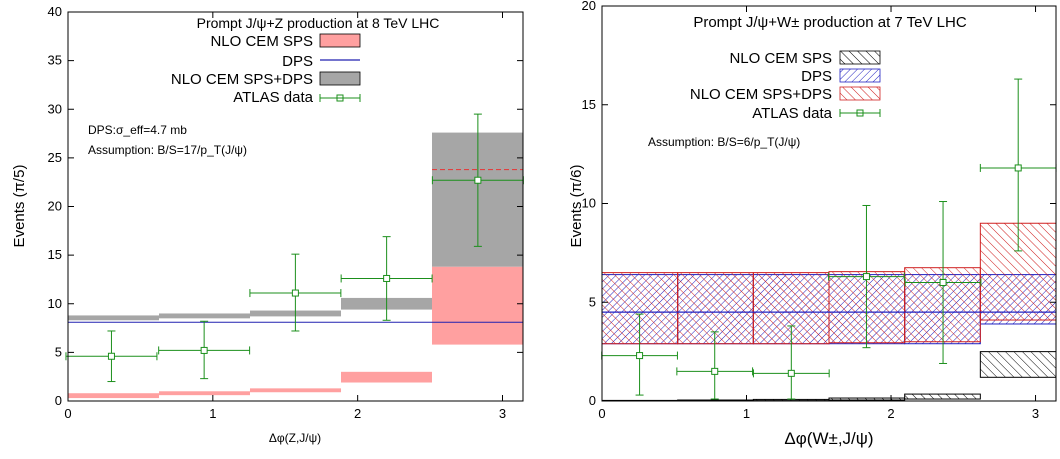  Describe the element at coordinates (860, 113) in the screenshot. I see `right-legend-swatch-data` at that location.